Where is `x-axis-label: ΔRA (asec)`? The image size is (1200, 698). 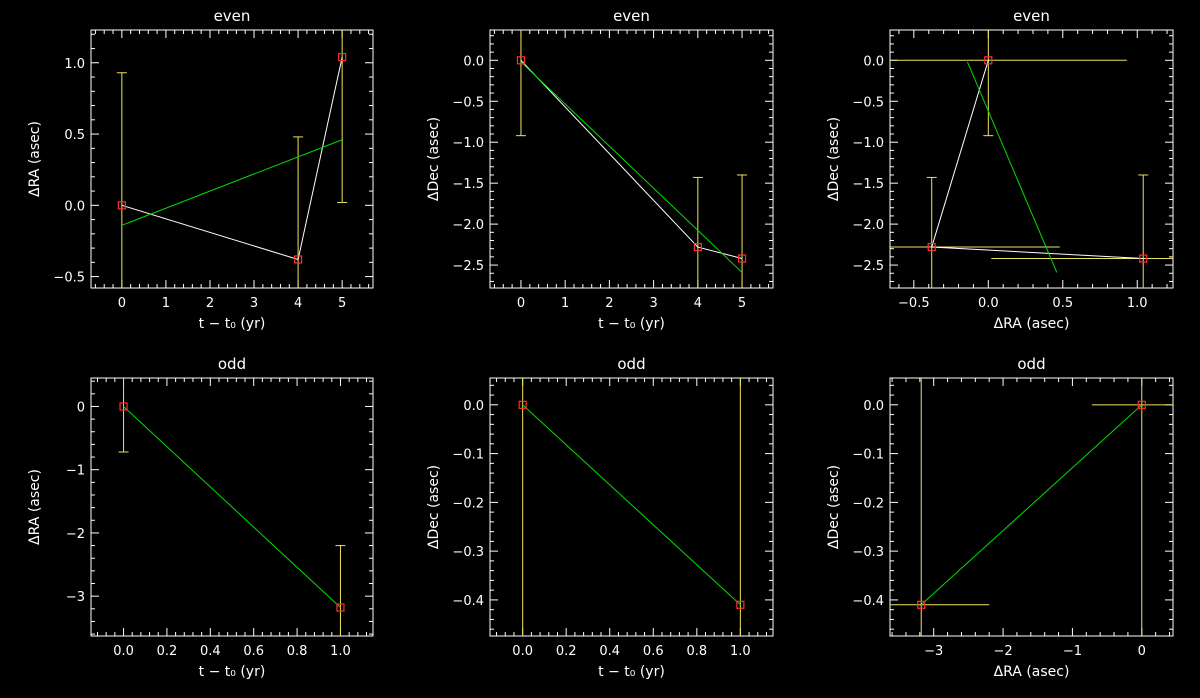 x-axis-label: ΔRA (asec) is located at coordinates (1032, 324).